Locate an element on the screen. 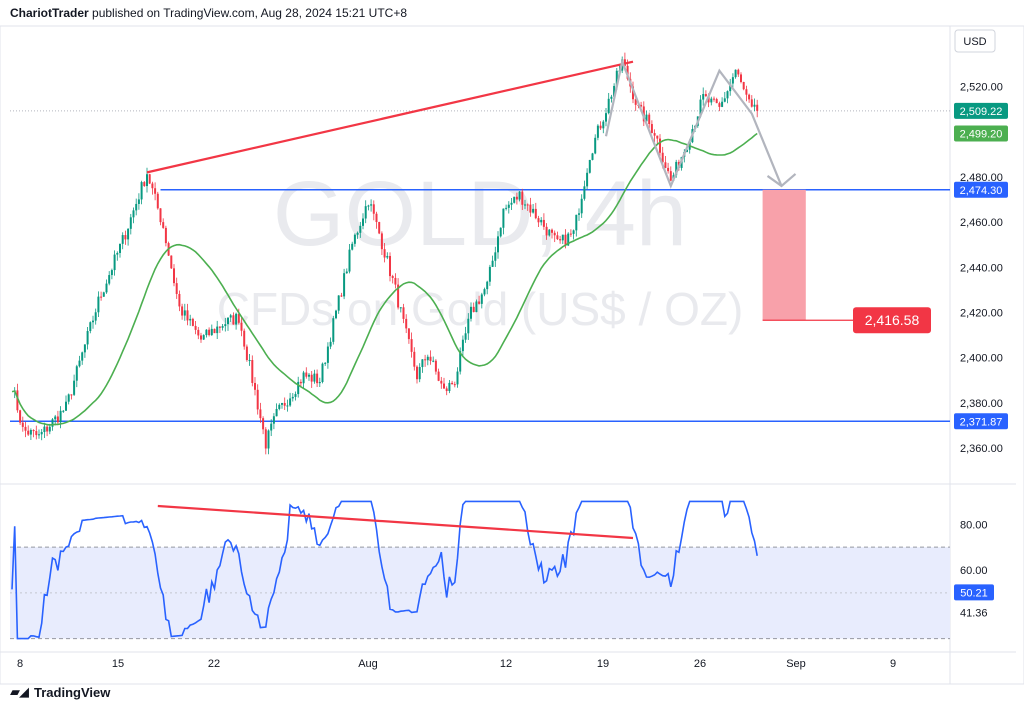 The width and height of the screenshot is (1024, 709). rsi-tick-label: 80.00 is located at coordinates (974, 525).